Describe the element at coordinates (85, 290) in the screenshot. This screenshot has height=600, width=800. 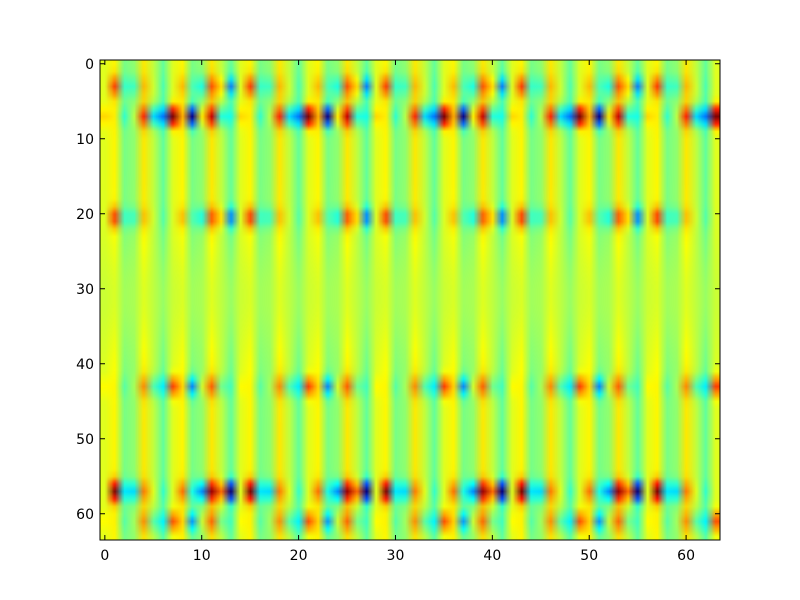
I see `y-tick-label: 30` at that location.